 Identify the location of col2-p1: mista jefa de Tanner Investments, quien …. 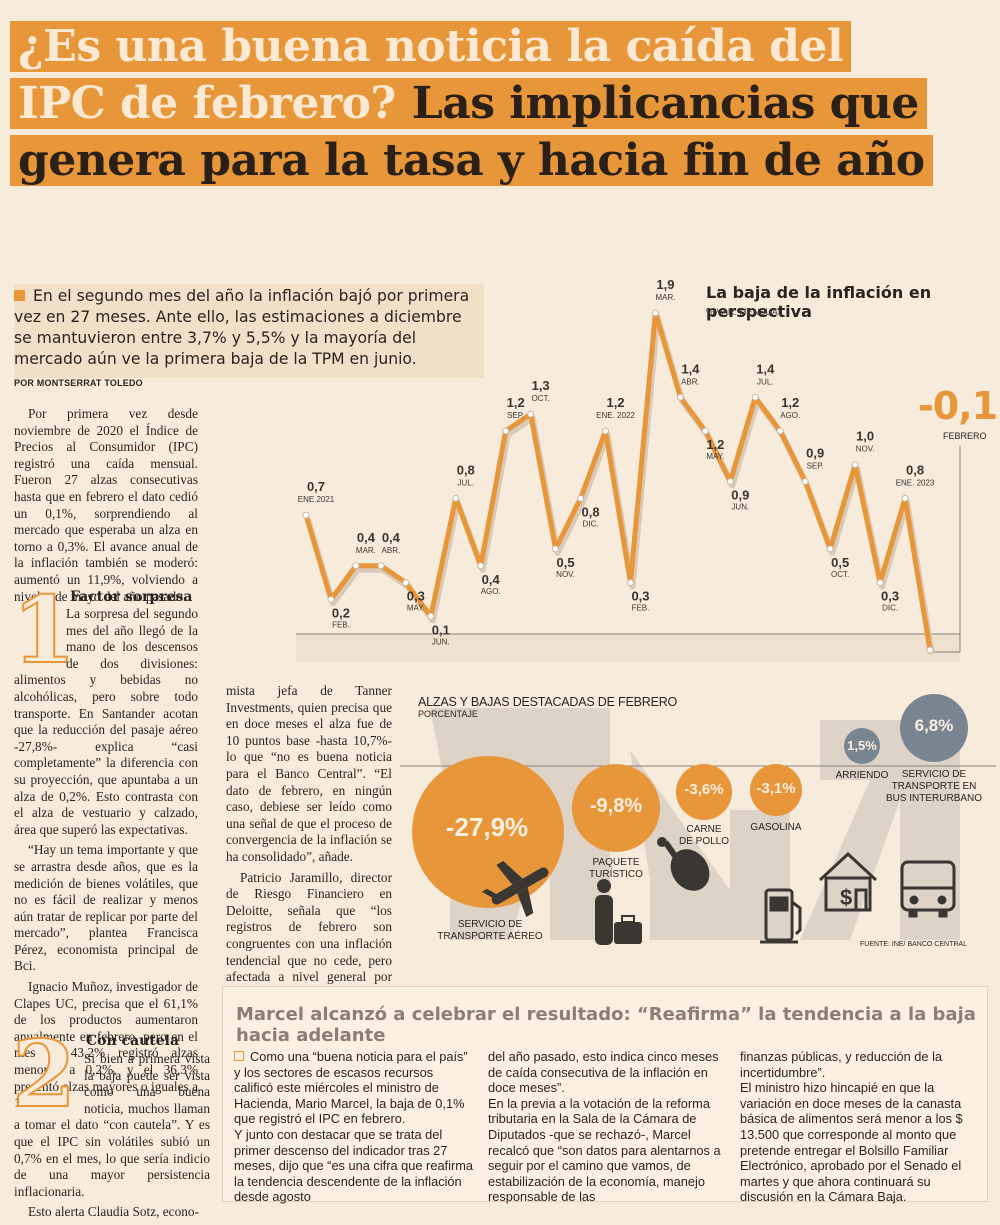
(309, 773).